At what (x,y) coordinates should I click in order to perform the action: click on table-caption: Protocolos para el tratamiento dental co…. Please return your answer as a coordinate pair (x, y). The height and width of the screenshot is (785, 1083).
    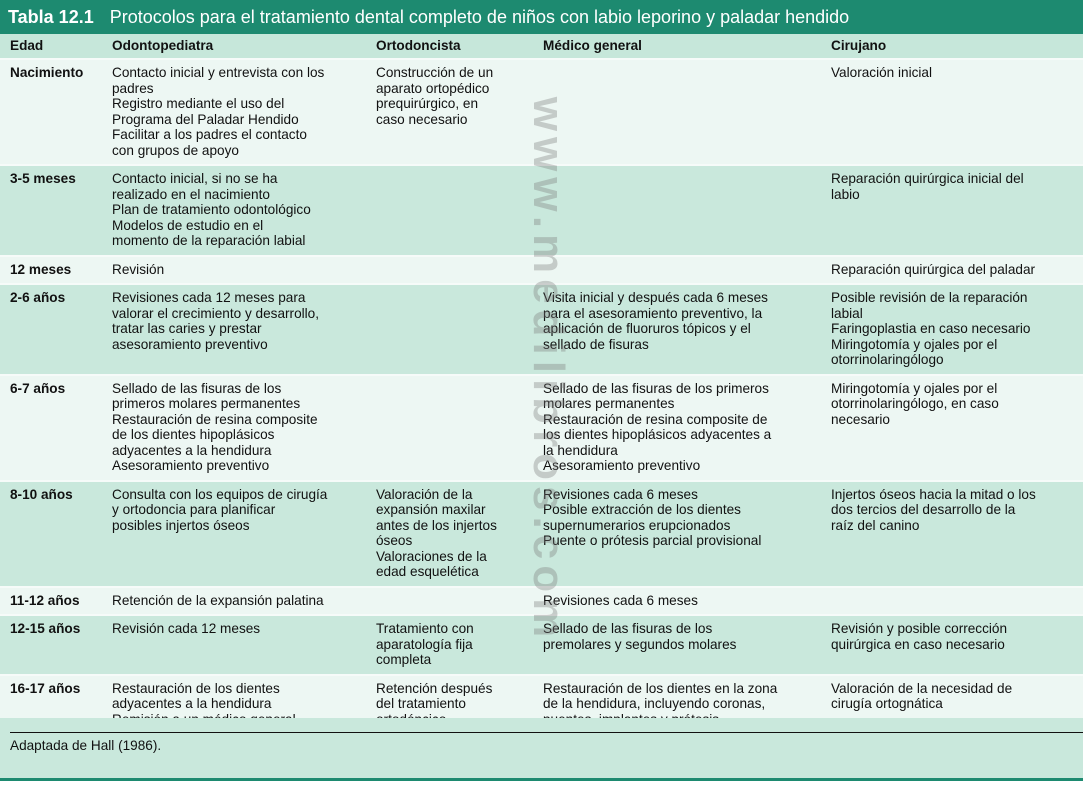
    Looking at the image, I should click on (479, 16).